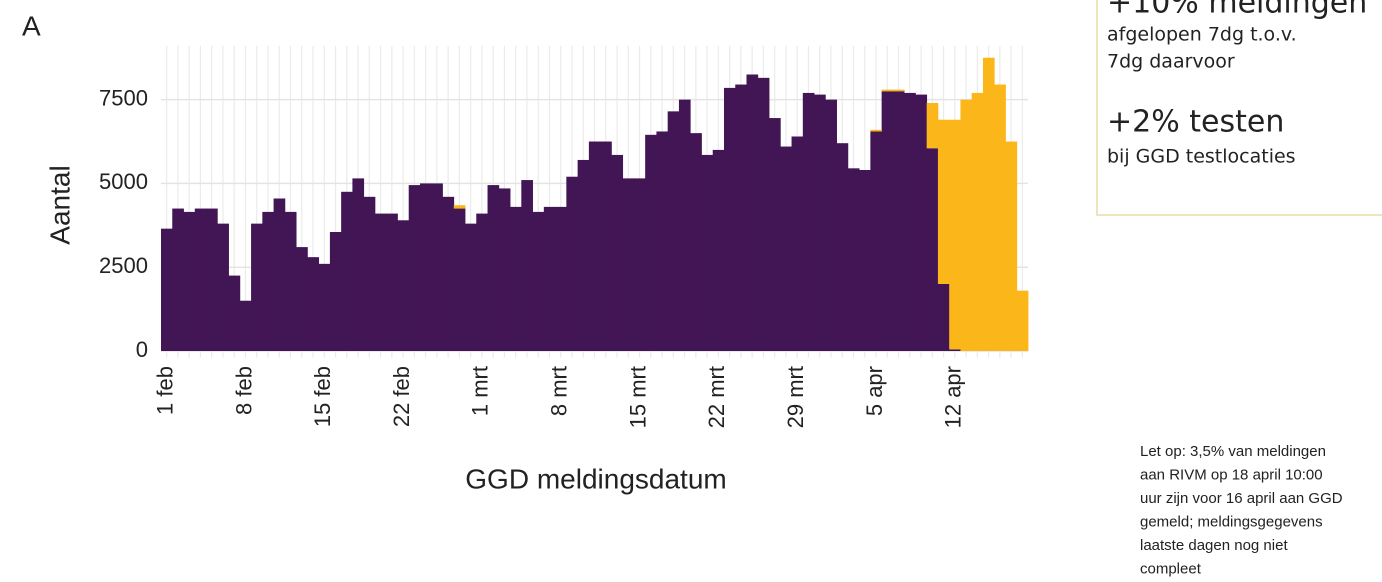  I want to click on x-tick-label: 5 apr, so click(874, 391).